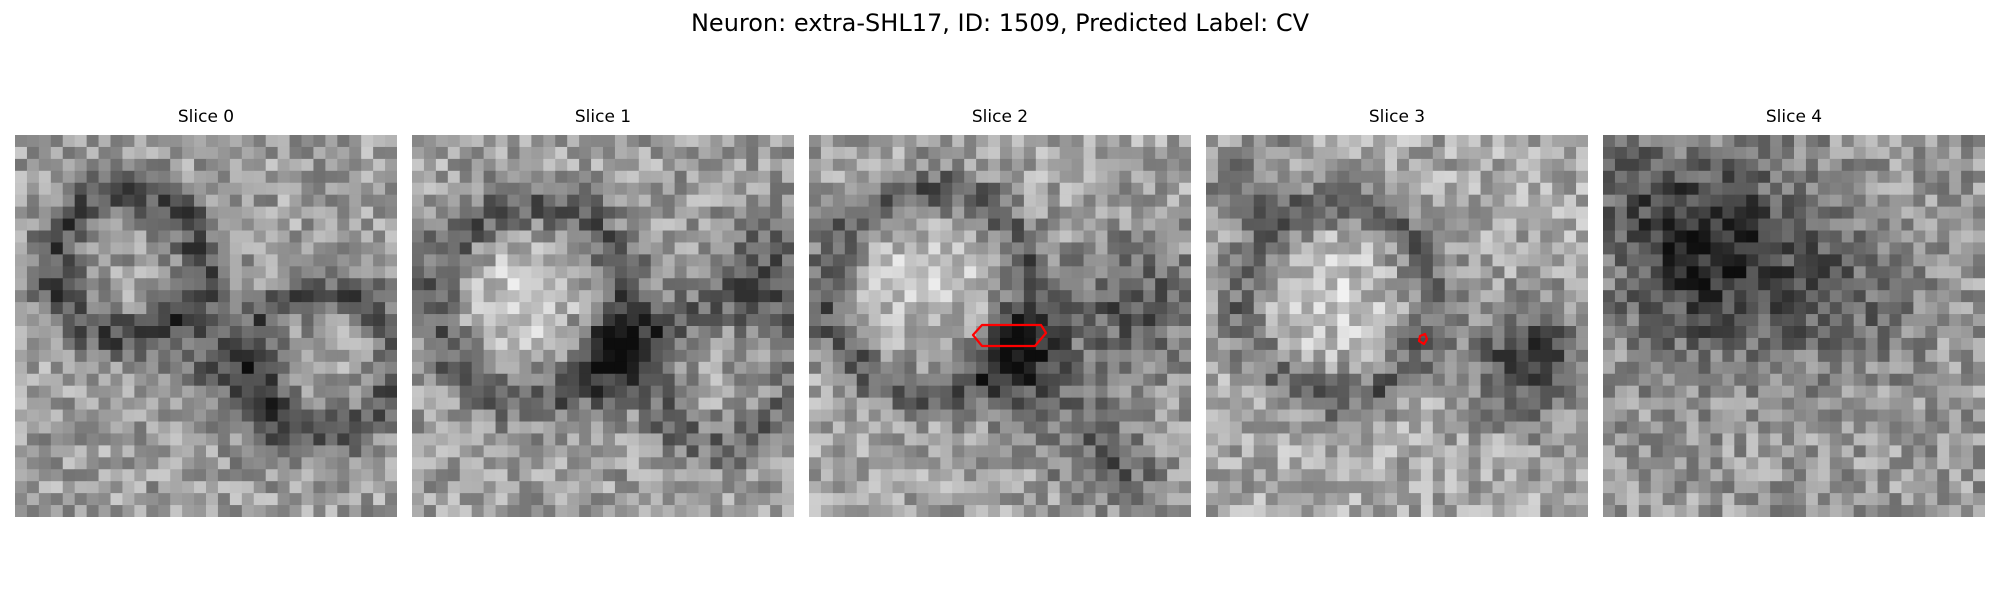 Image resolution: width=2000 pixels, height=600 pixels. What do you see at coordinates (1794, 117) in the screenshot?
I see `slice-title: Slice 4` at bounding box center [1794, 117].